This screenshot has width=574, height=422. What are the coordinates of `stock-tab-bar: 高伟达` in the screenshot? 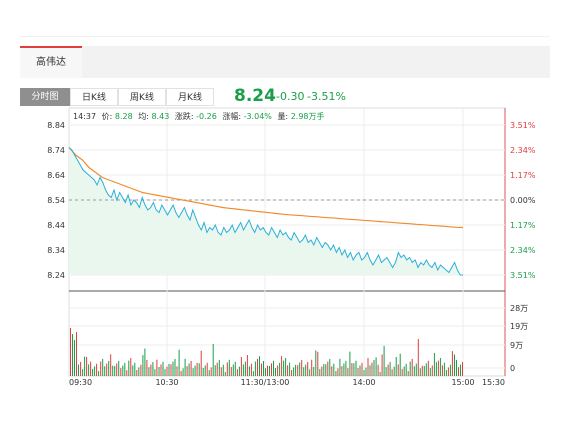 It's located at (285, 62).